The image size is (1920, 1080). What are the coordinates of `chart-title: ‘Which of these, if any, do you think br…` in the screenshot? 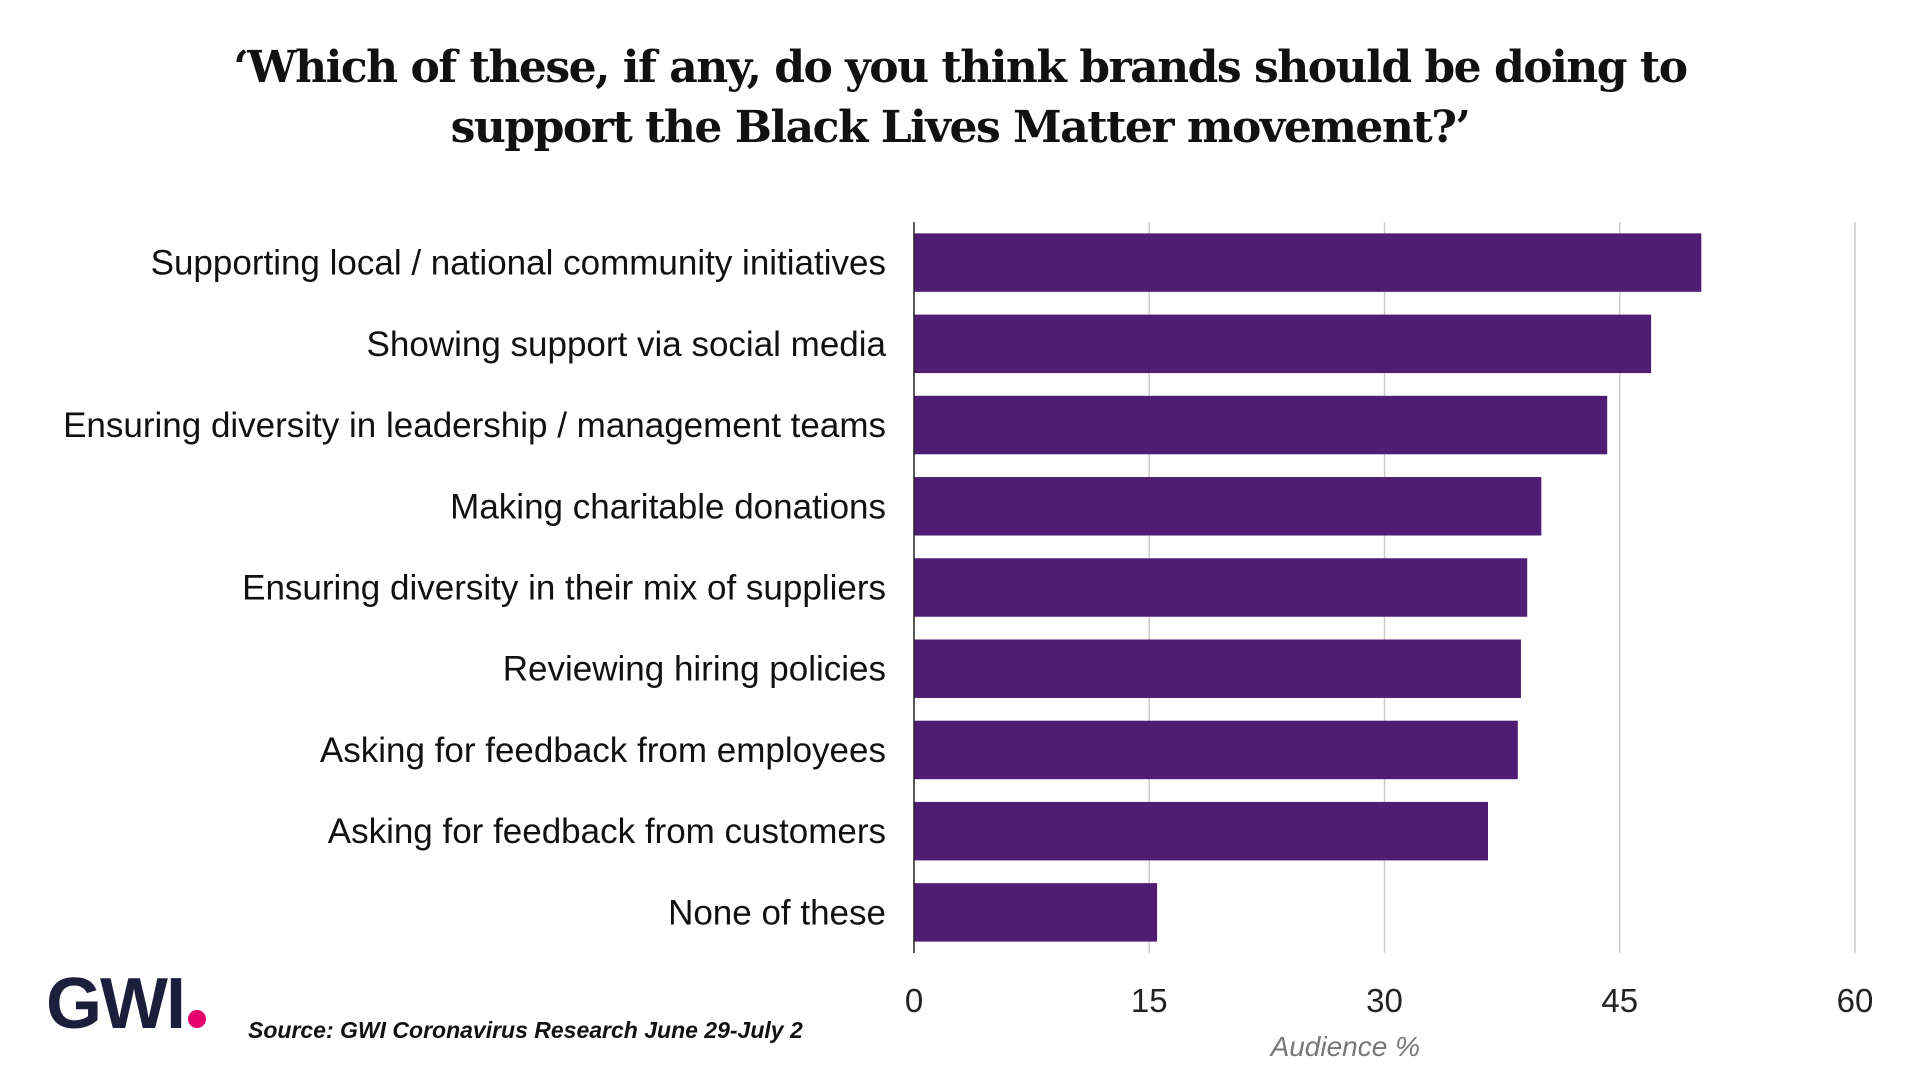 It's located at (960, 98).